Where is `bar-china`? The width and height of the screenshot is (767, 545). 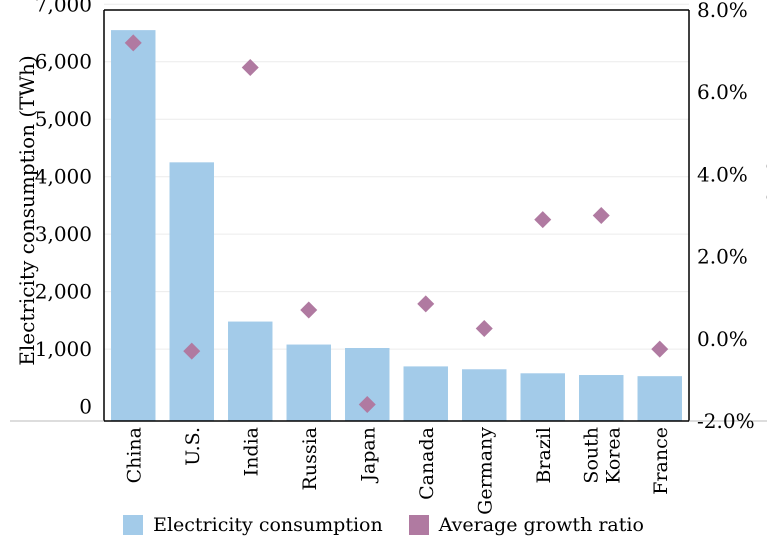 bar-china is located at coordinates (133, 225).